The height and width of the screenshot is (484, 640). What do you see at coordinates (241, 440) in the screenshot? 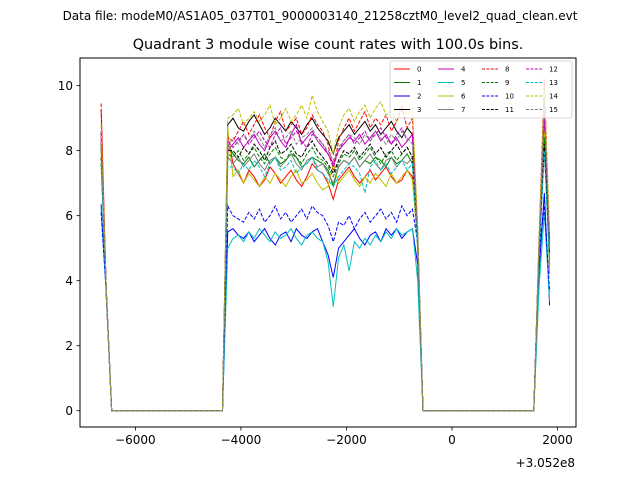
I see `x-tick-label: −4000` at bounding box center [241, 440].